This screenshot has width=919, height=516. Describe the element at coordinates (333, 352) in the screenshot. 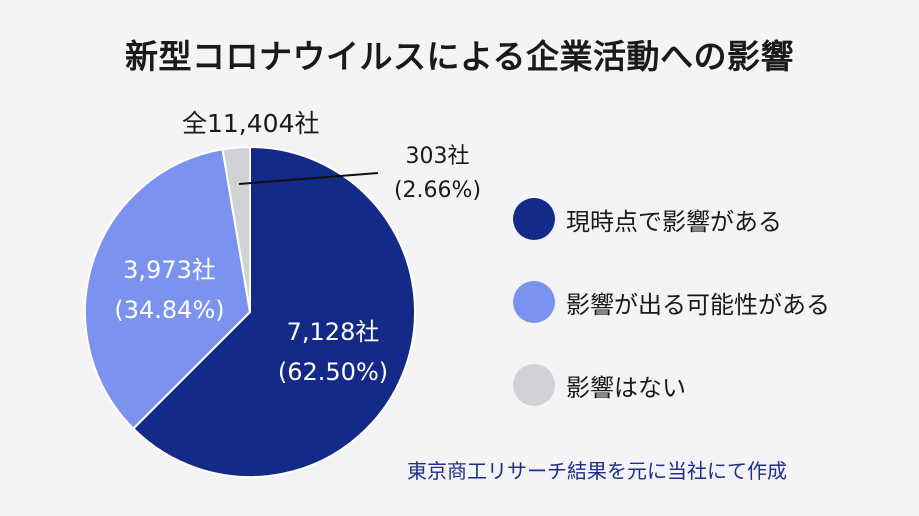

I see `slice-label-current-impact: 7,128社 (62.50%)` at that location.